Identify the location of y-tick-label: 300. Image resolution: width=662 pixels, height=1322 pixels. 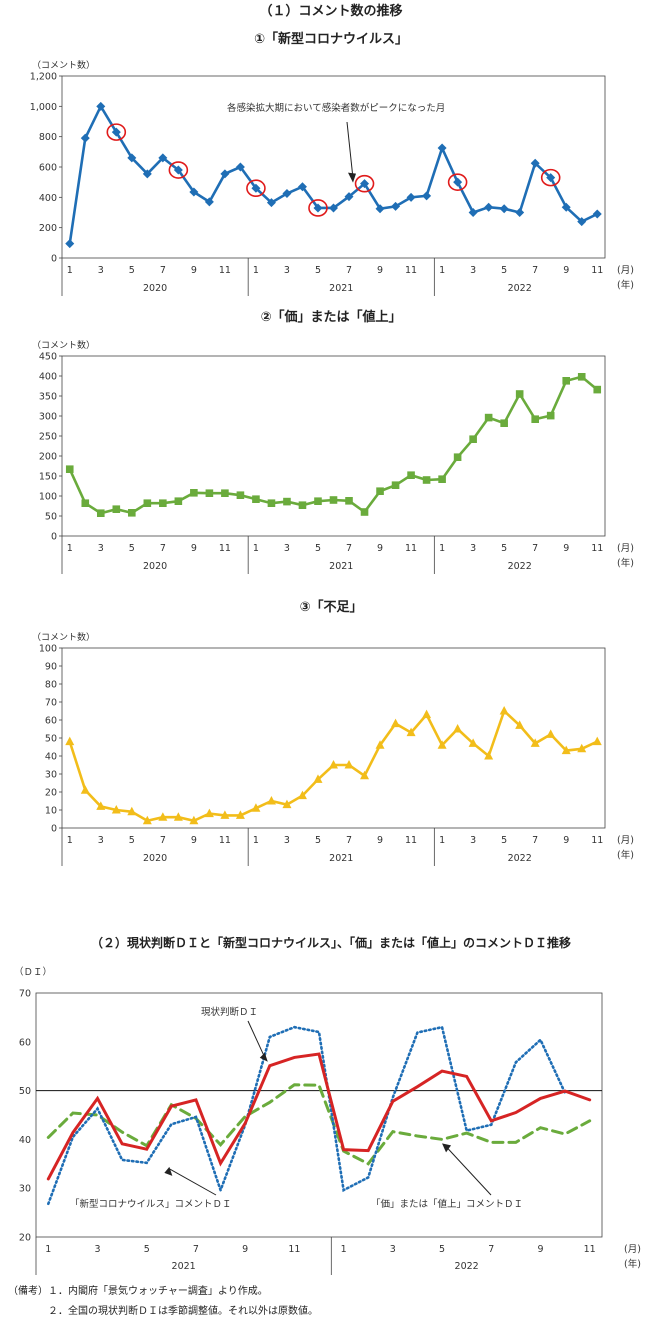
(48, 417).